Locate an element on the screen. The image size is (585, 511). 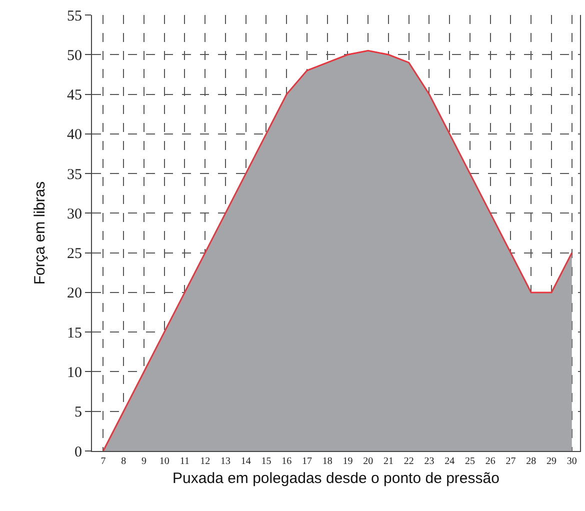
x-tick-label: 9 is located at coordinates (143, 461).